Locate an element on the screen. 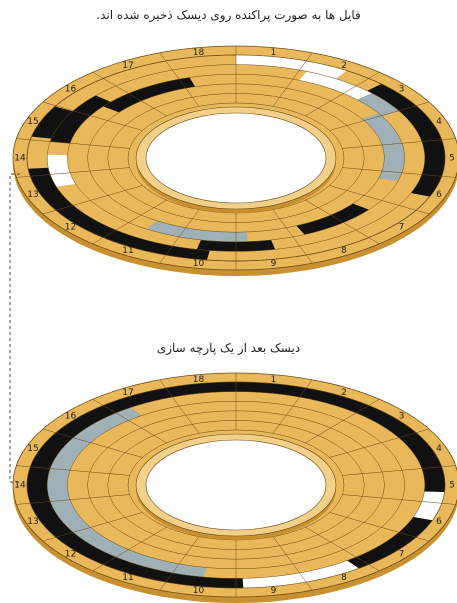 The image size is (457, 603). connector-dashed-line is located at coordinates (14, 328).